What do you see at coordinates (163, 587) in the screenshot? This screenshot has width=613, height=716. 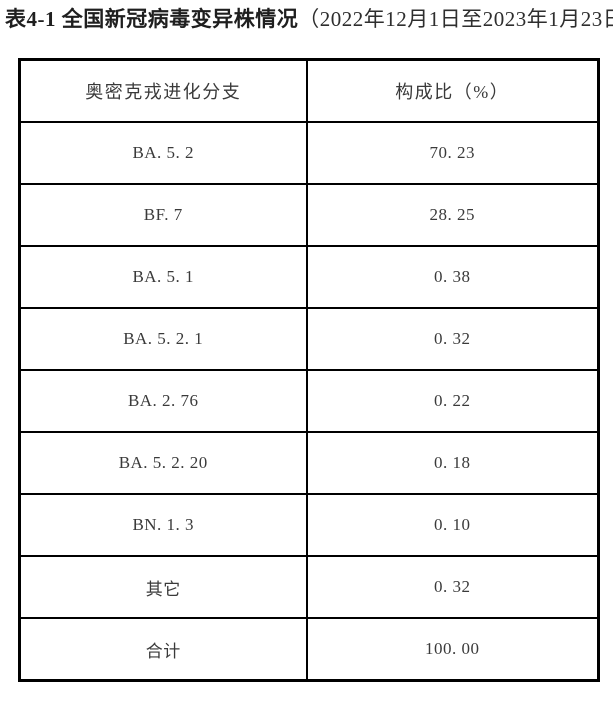 I see `branch-cell: 其它` at bounding box center [163, 587].